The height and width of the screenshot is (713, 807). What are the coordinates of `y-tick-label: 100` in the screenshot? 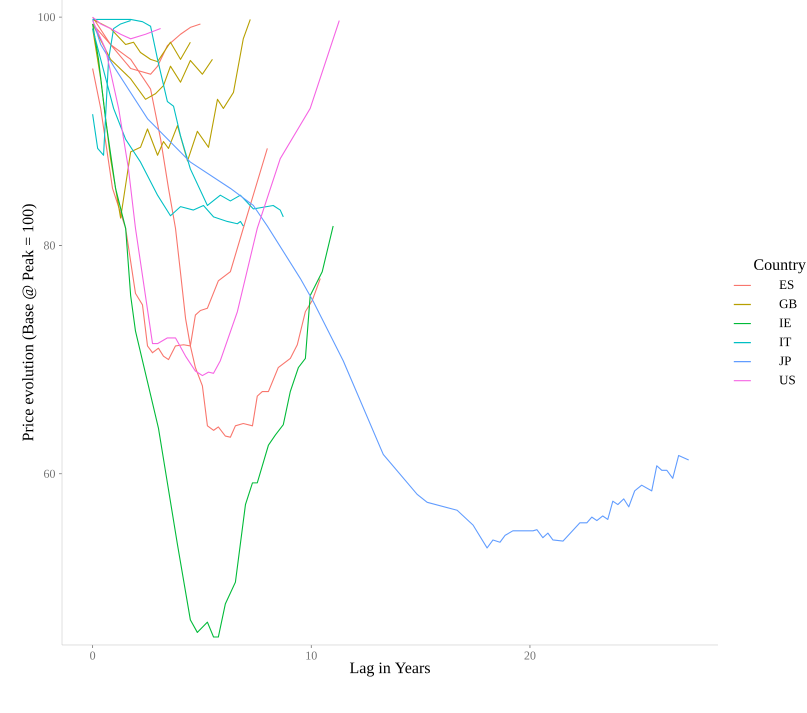 It's located at (47, 17).